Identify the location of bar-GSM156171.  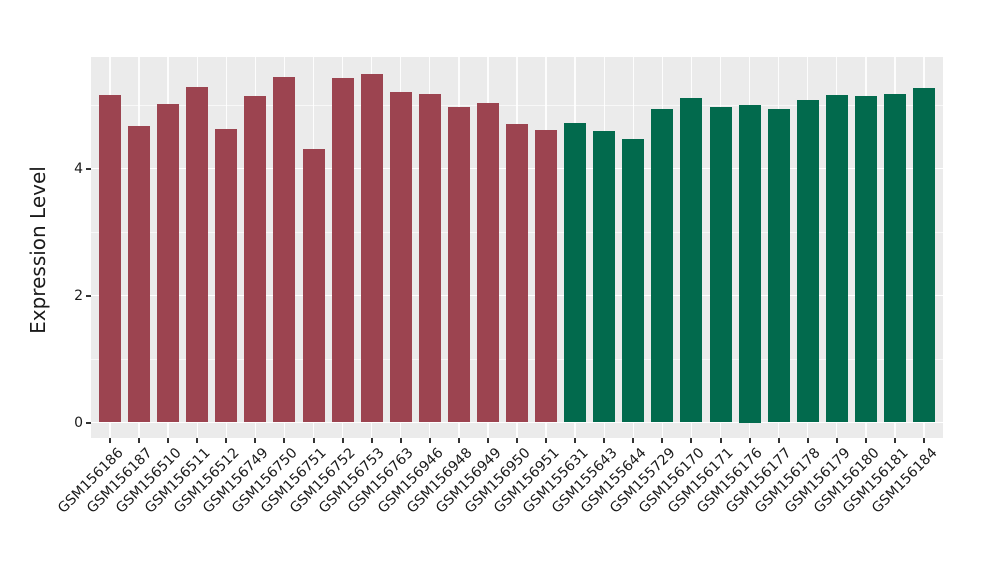
(720, 264).